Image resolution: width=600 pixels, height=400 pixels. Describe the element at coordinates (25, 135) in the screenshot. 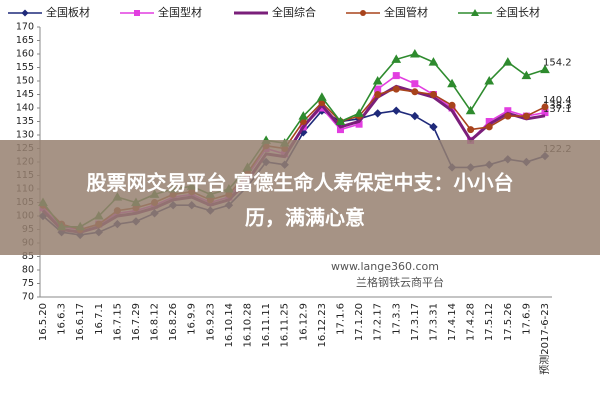

I see `y-tick-label: 130` at that location.